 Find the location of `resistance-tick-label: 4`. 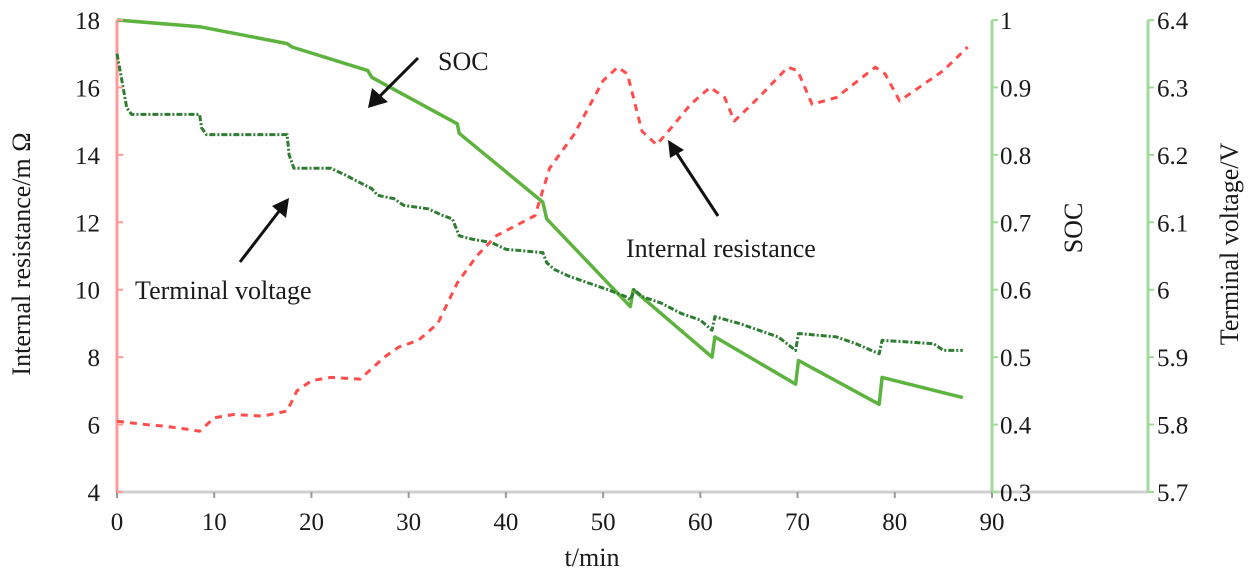

resistance-tick-label: 4 is located at coordinates (94, 493).